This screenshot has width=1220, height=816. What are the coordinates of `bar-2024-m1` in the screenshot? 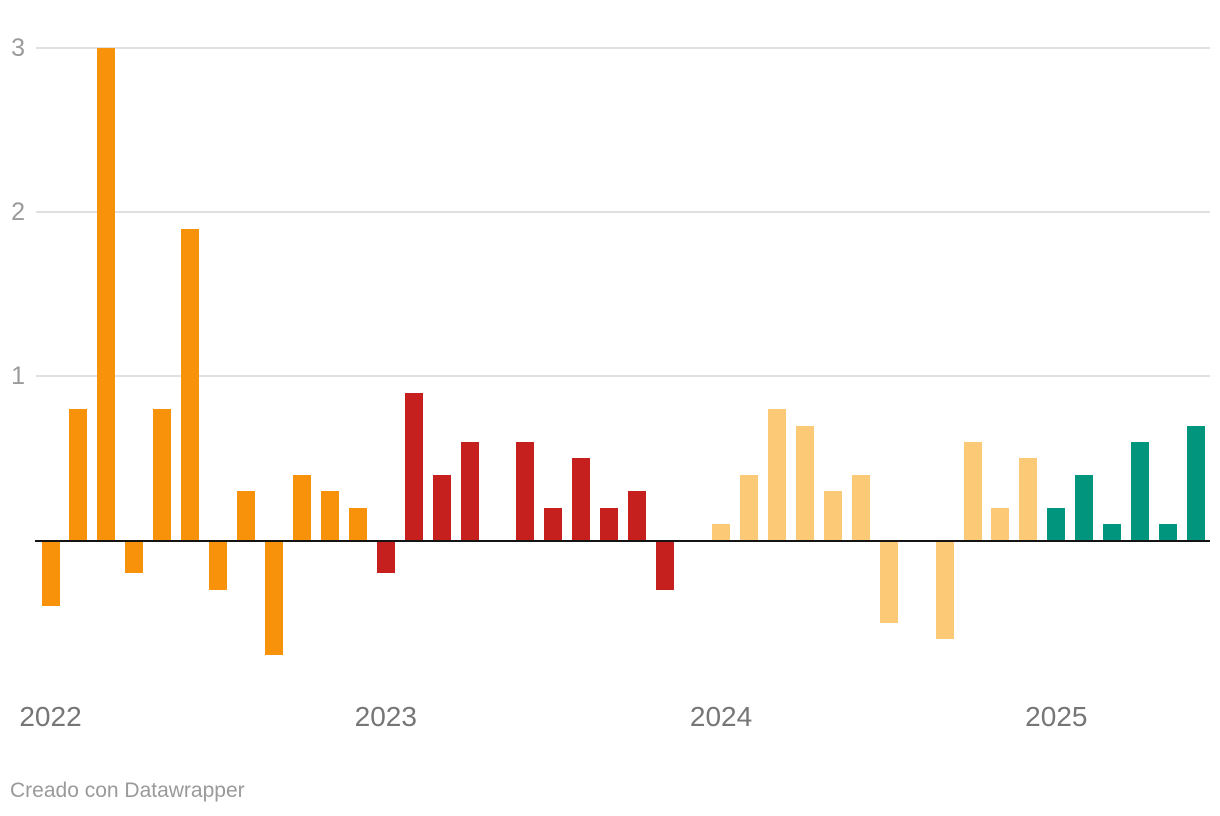 It's located at (721, 532).